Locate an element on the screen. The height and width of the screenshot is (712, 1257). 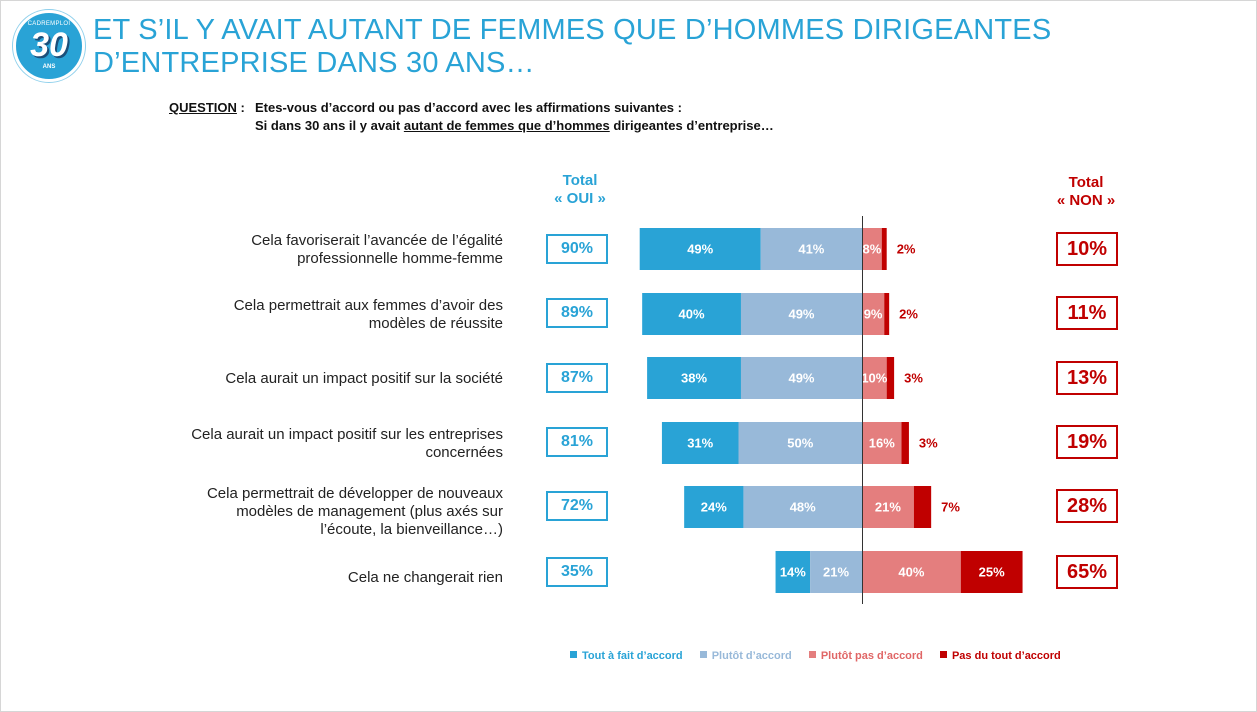
category-label-line: l’écoute, la bienveillance…) is located at coordinates (411, 529).